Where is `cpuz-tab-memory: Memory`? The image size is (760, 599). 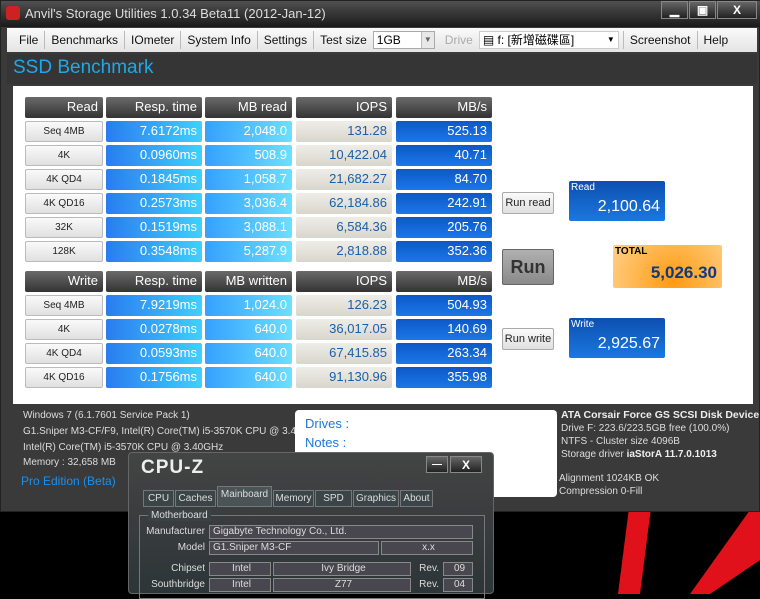 cpuz-tab-memory: Memory is located at coordinates (293, 498).